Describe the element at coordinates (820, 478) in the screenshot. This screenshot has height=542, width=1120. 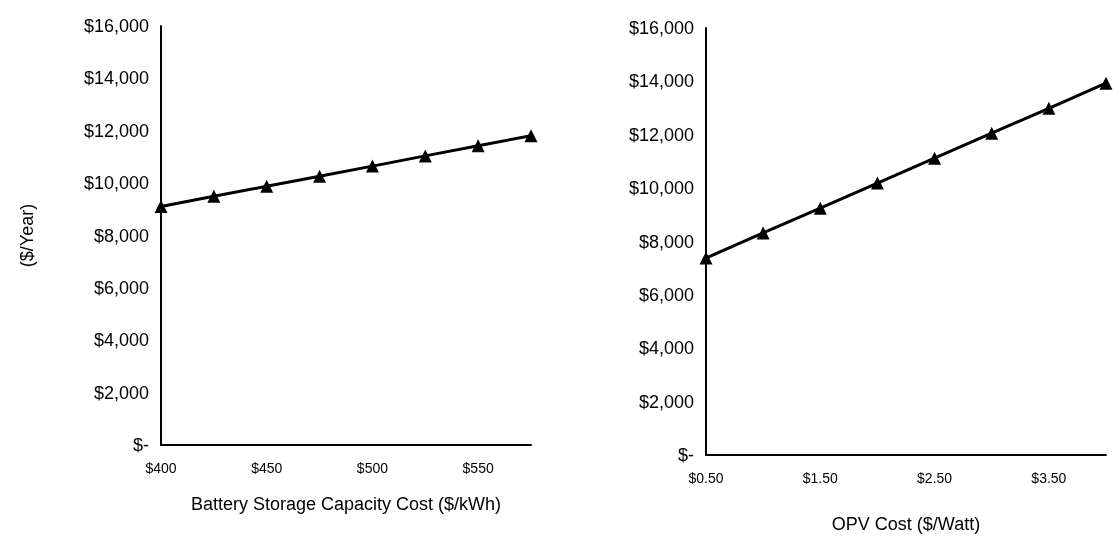
I see `x-tick-label: $1.50` at that location.